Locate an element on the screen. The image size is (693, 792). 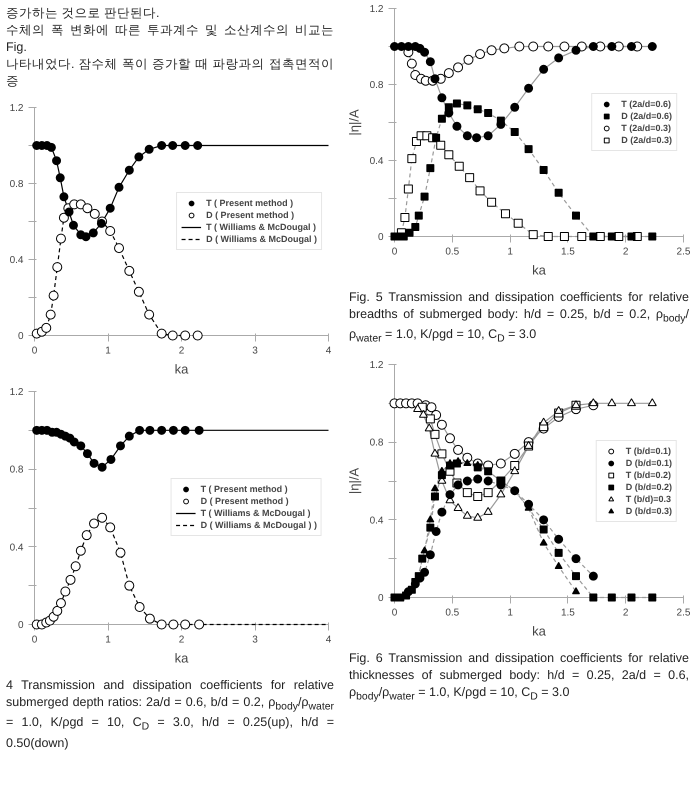
legend-label: D (b/d=0.1) is located at coordinates (649, 462).